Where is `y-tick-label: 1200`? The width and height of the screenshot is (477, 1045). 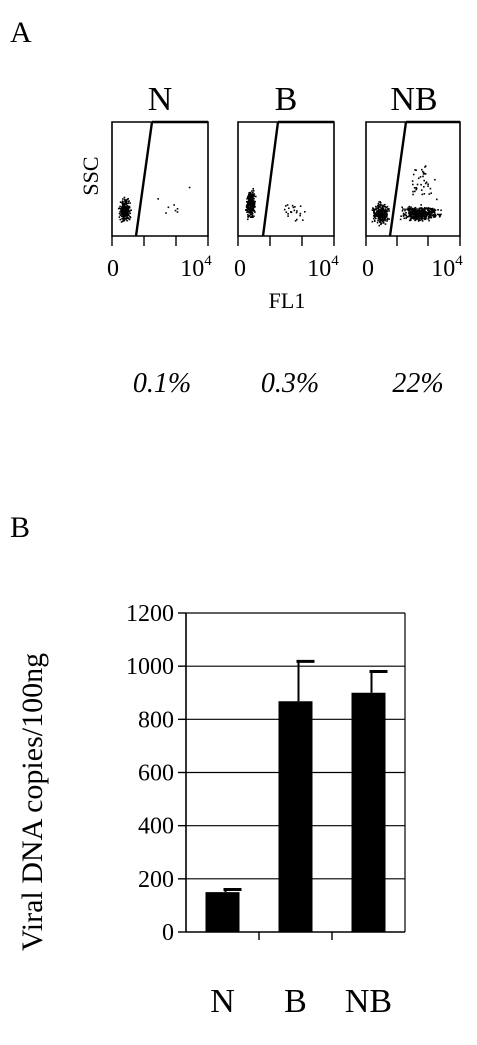
y-tick-label: 1200 is located at coordinates (150, 614).